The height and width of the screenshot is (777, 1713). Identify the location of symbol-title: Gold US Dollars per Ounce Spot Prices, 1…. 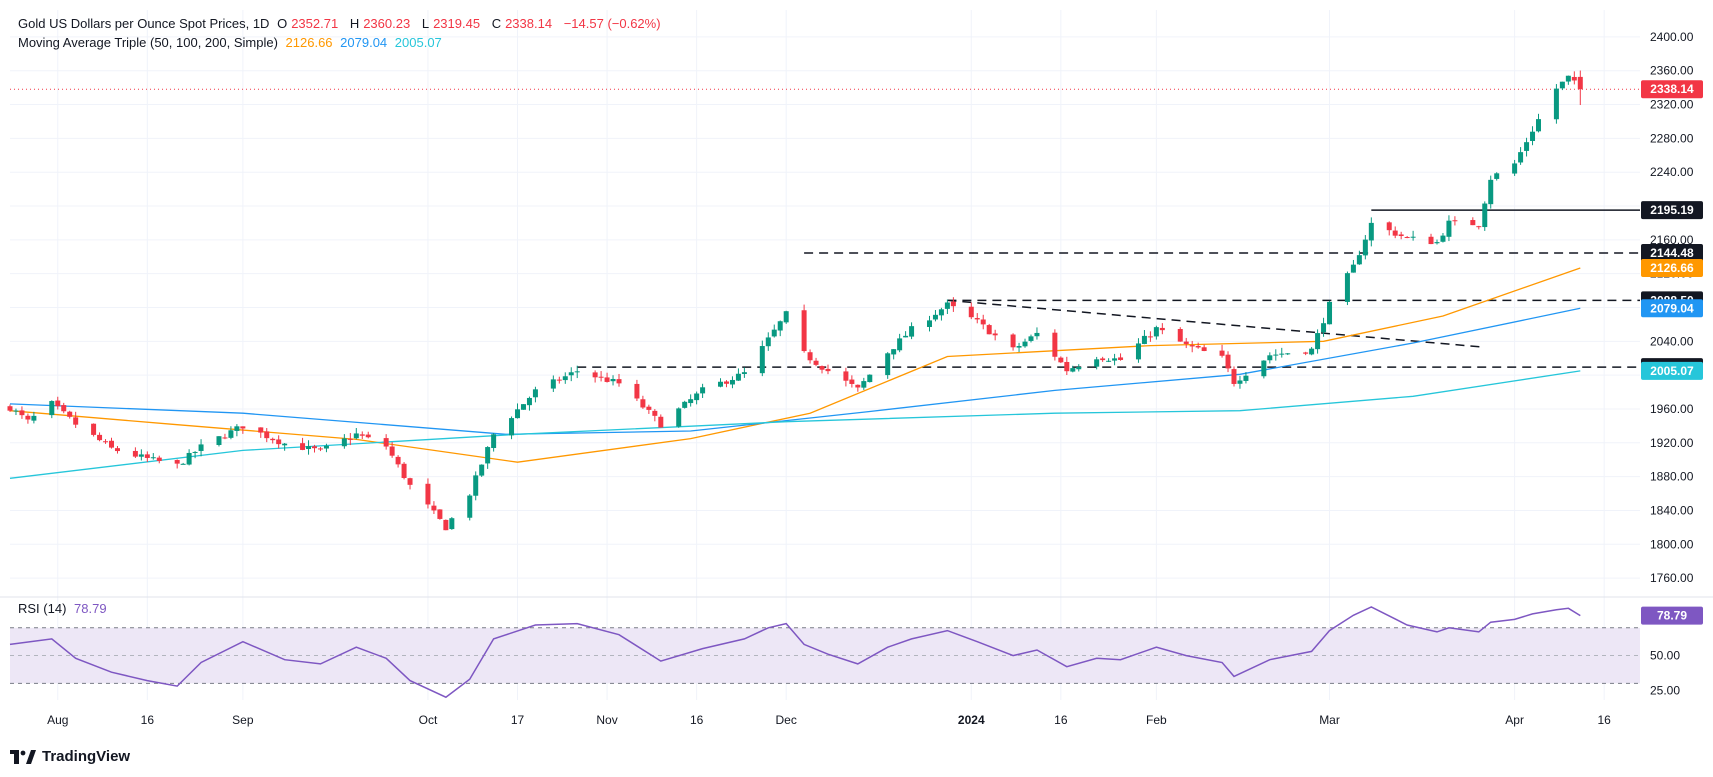
(144, 23).